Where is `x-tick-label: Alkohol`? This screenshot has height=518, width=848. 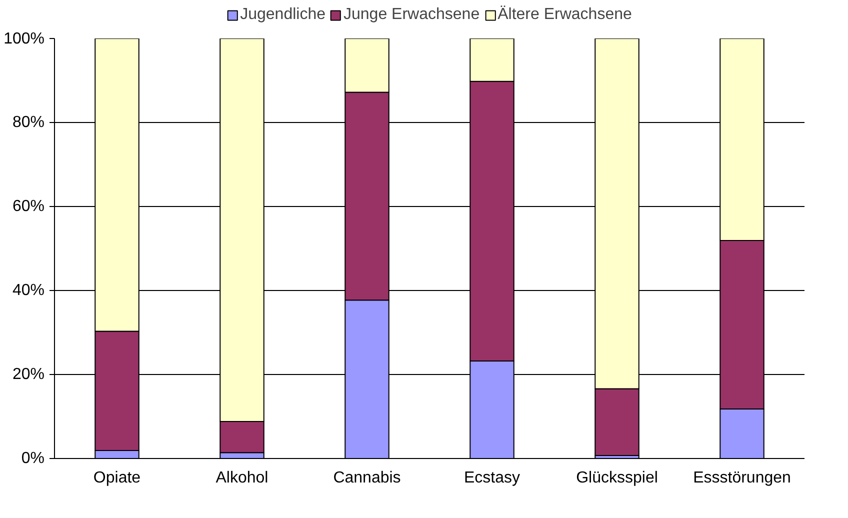 x-tick-label: Alkohol is located at coordinates (242, 478).